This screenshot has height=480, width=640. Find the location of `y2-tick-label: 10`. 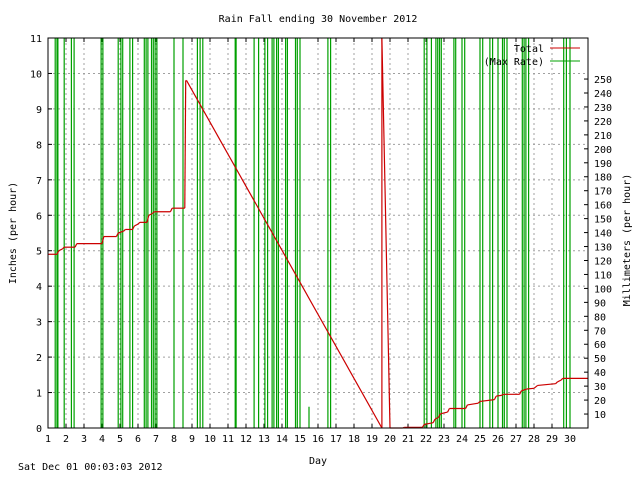

y2-tick-label: 10 is located at coordinates (600, 415).